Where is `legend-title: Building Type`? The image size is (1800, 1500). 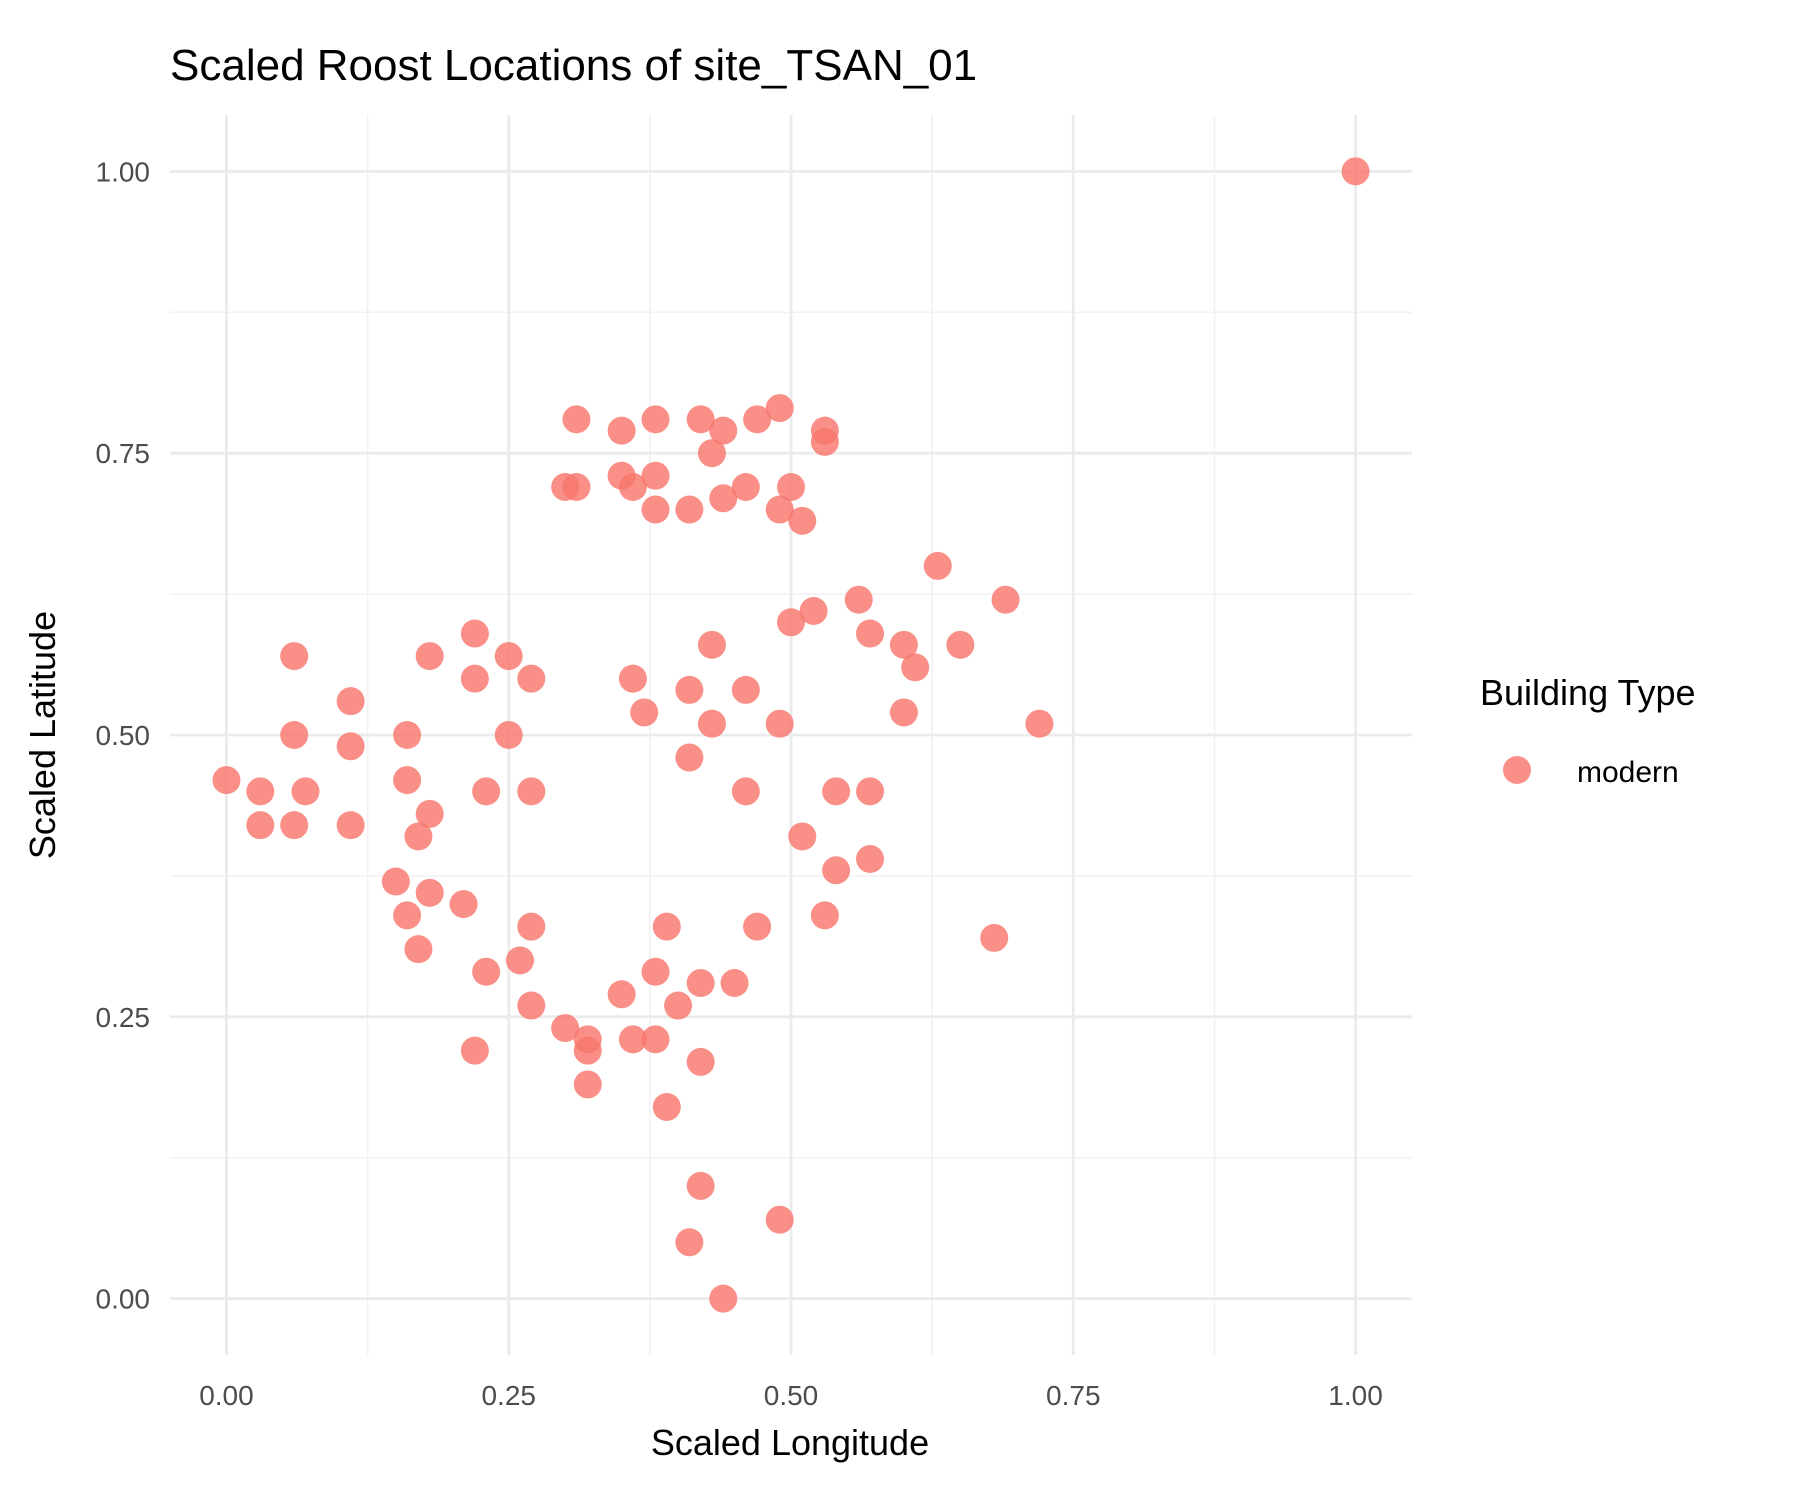 legend-title: Building Type is located at coordinates (1588, 692).